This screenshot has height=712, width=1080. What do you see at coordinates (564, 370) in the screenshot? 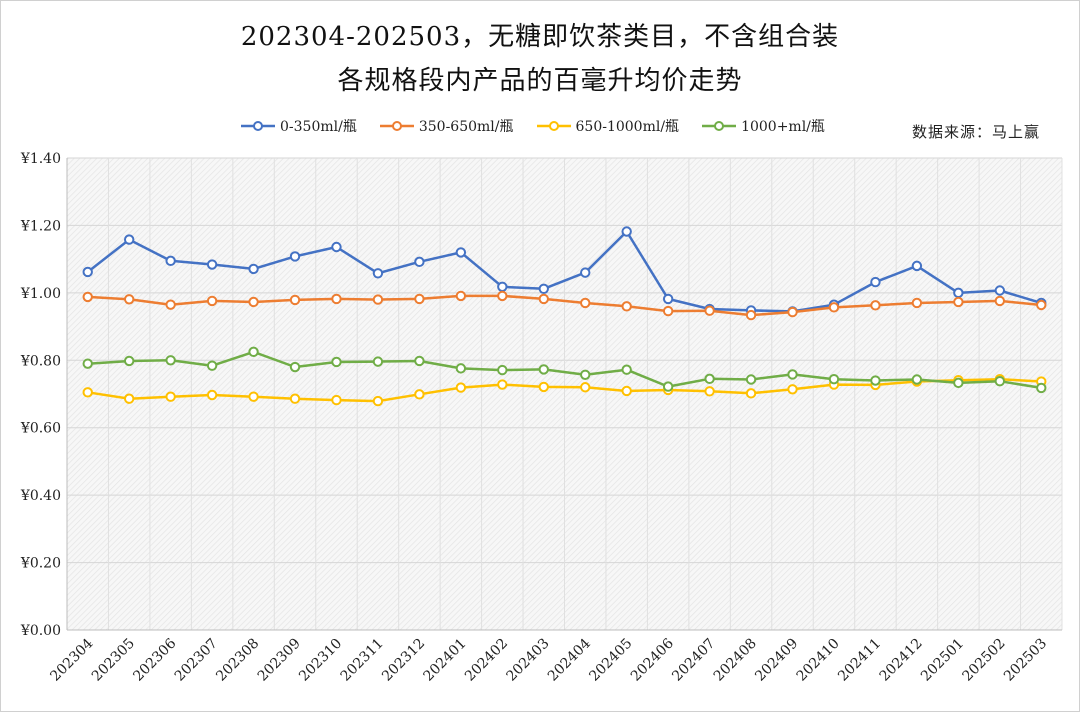
I see `series-1000+ml/瓶` at bounding box center [564, 370].